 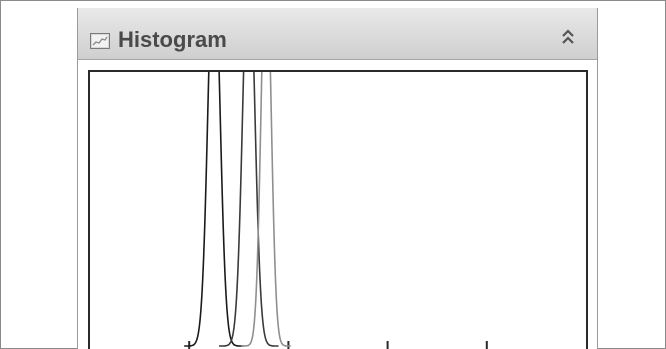 I want to click on panel-title: Histogram, so click(x=172, y=39).